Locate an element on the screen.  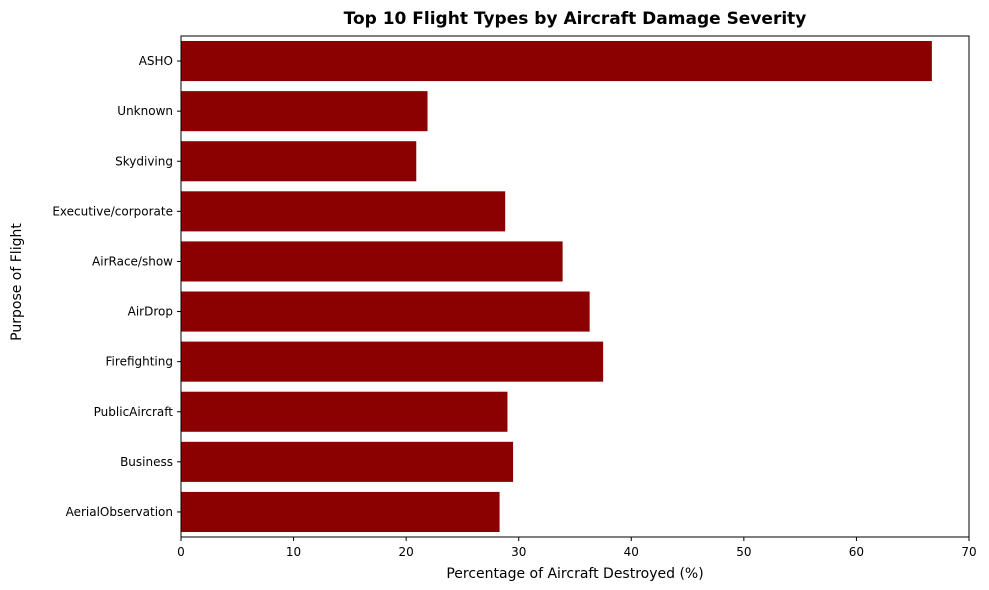
x-axis-ticks: 0 10 20 30 40 50 60 70 is located at coordinates (577, 548).